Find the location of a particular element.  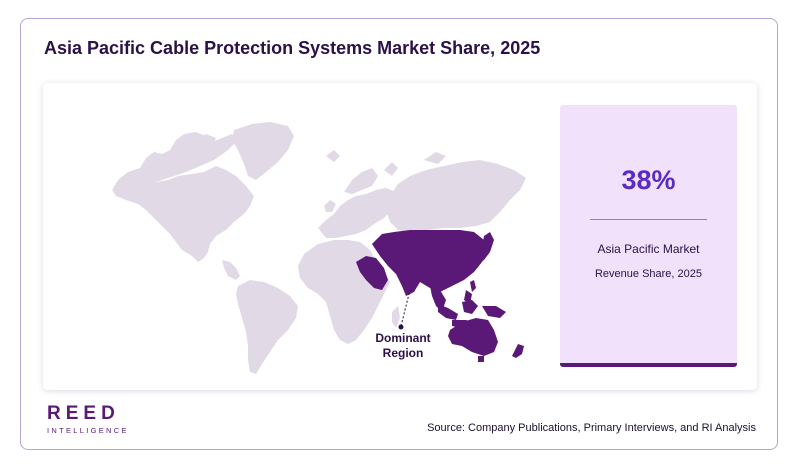

stat-label: Asia Pacific Market is located at coordinates (648, 249).